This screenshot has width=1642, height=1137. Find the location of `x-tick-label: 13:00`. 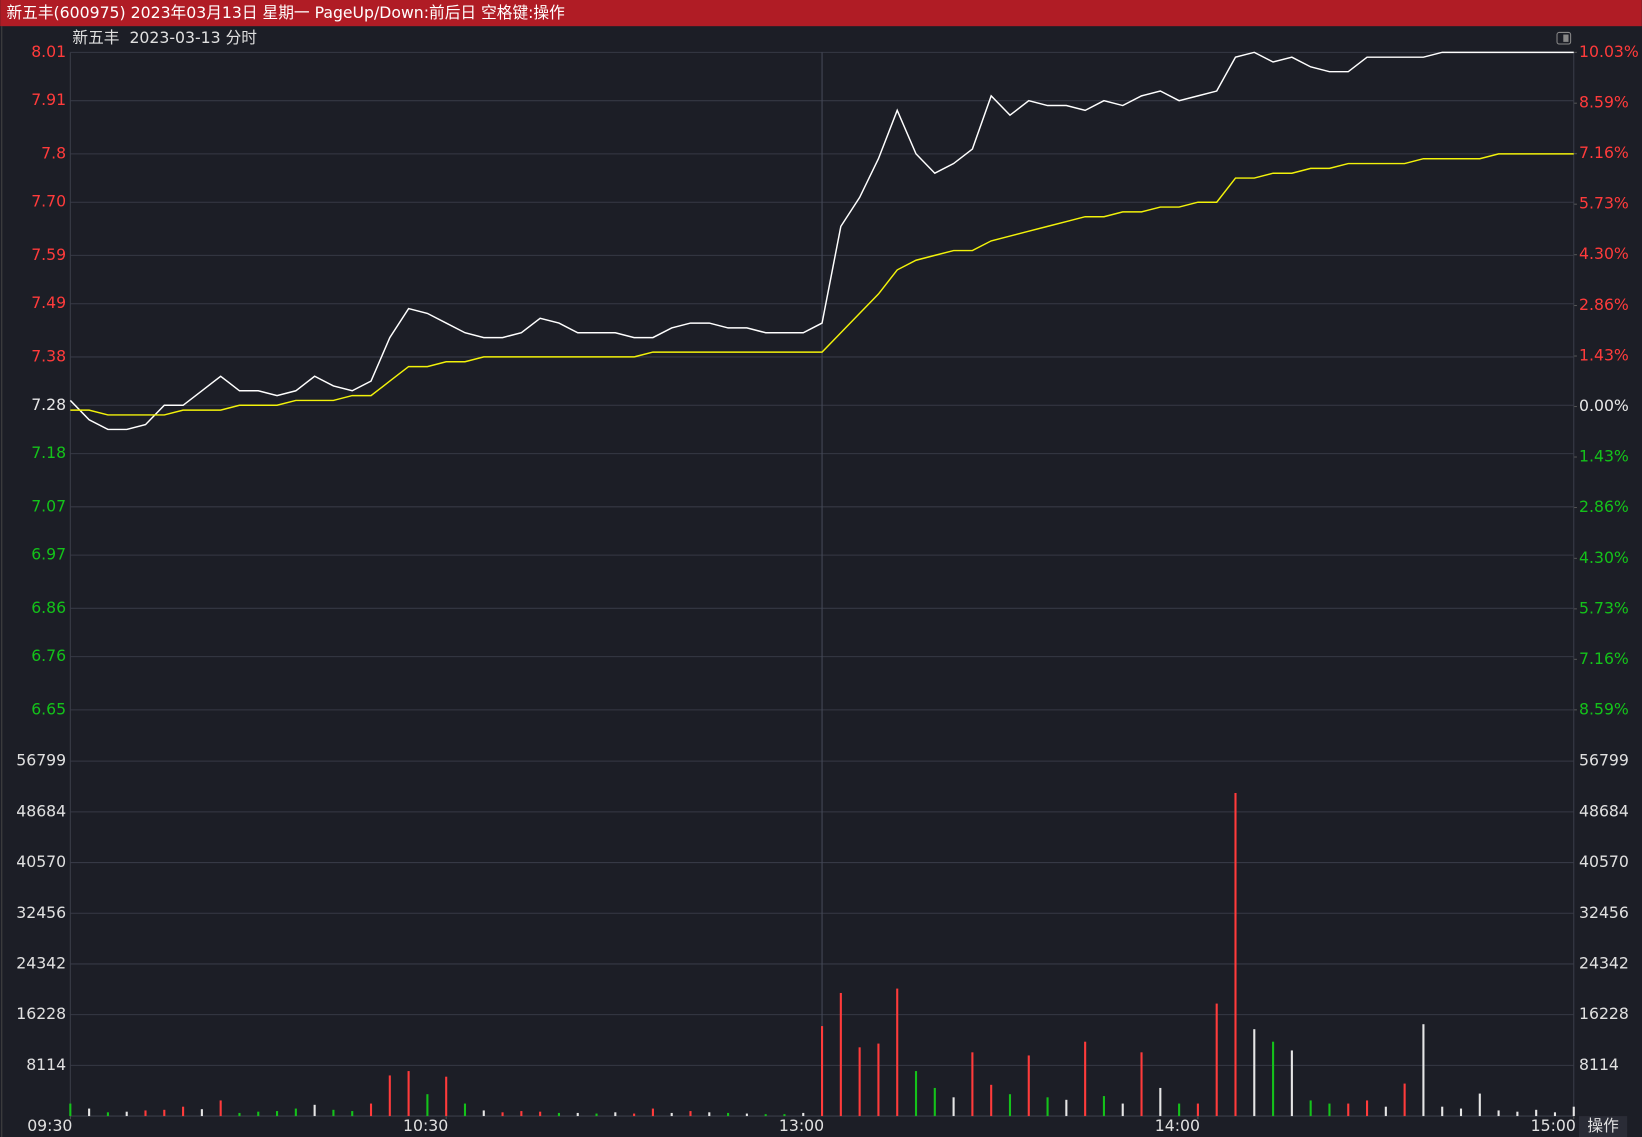

x-tick-label: 13:00 is located at coordinates (801, 1125).